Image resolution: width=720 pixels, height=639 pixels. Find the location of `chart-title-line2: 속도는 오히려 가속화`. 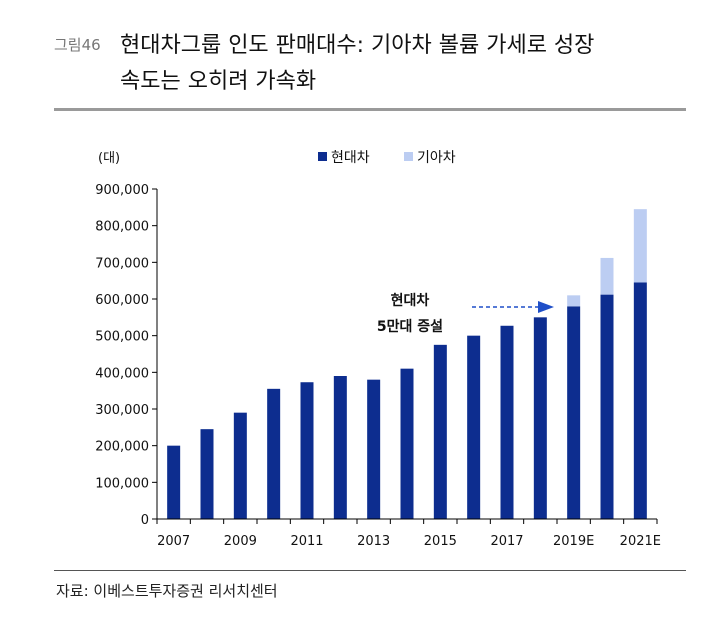

chart-title-line2: 속도는 오히려 가속화 is located at coordinates (218, 81).